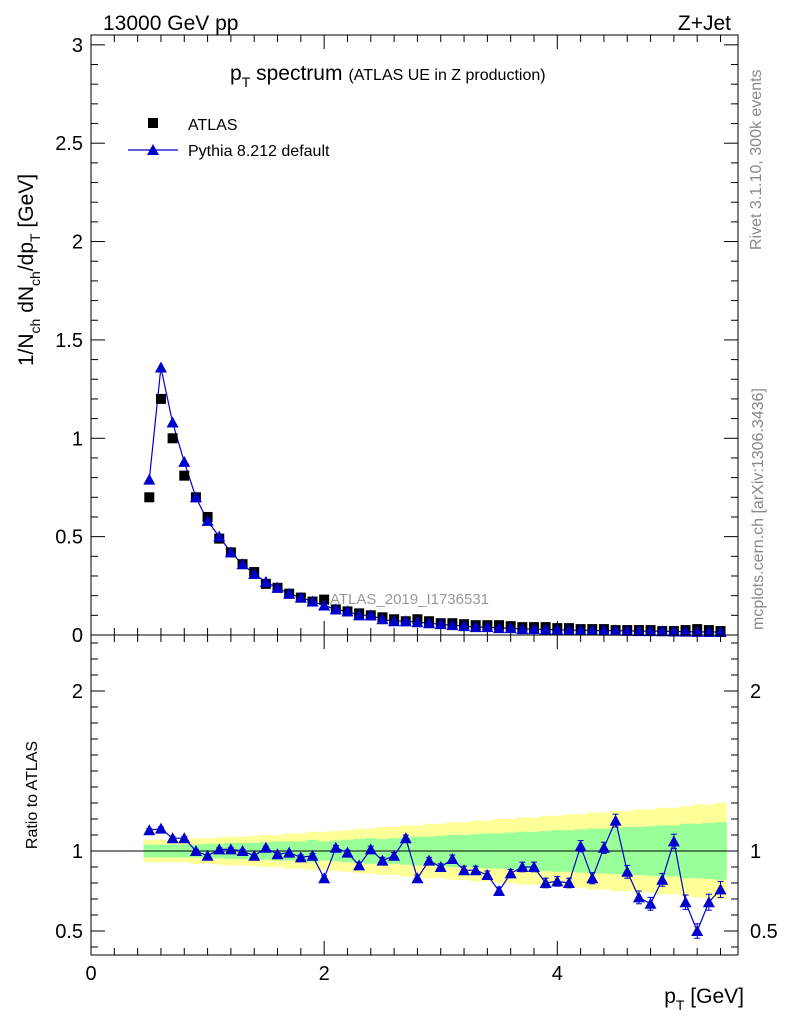 Image resolution: width=786 pixels, height=1024 pixels. I want to click on legend-pythia-marker, so click(153, 149).